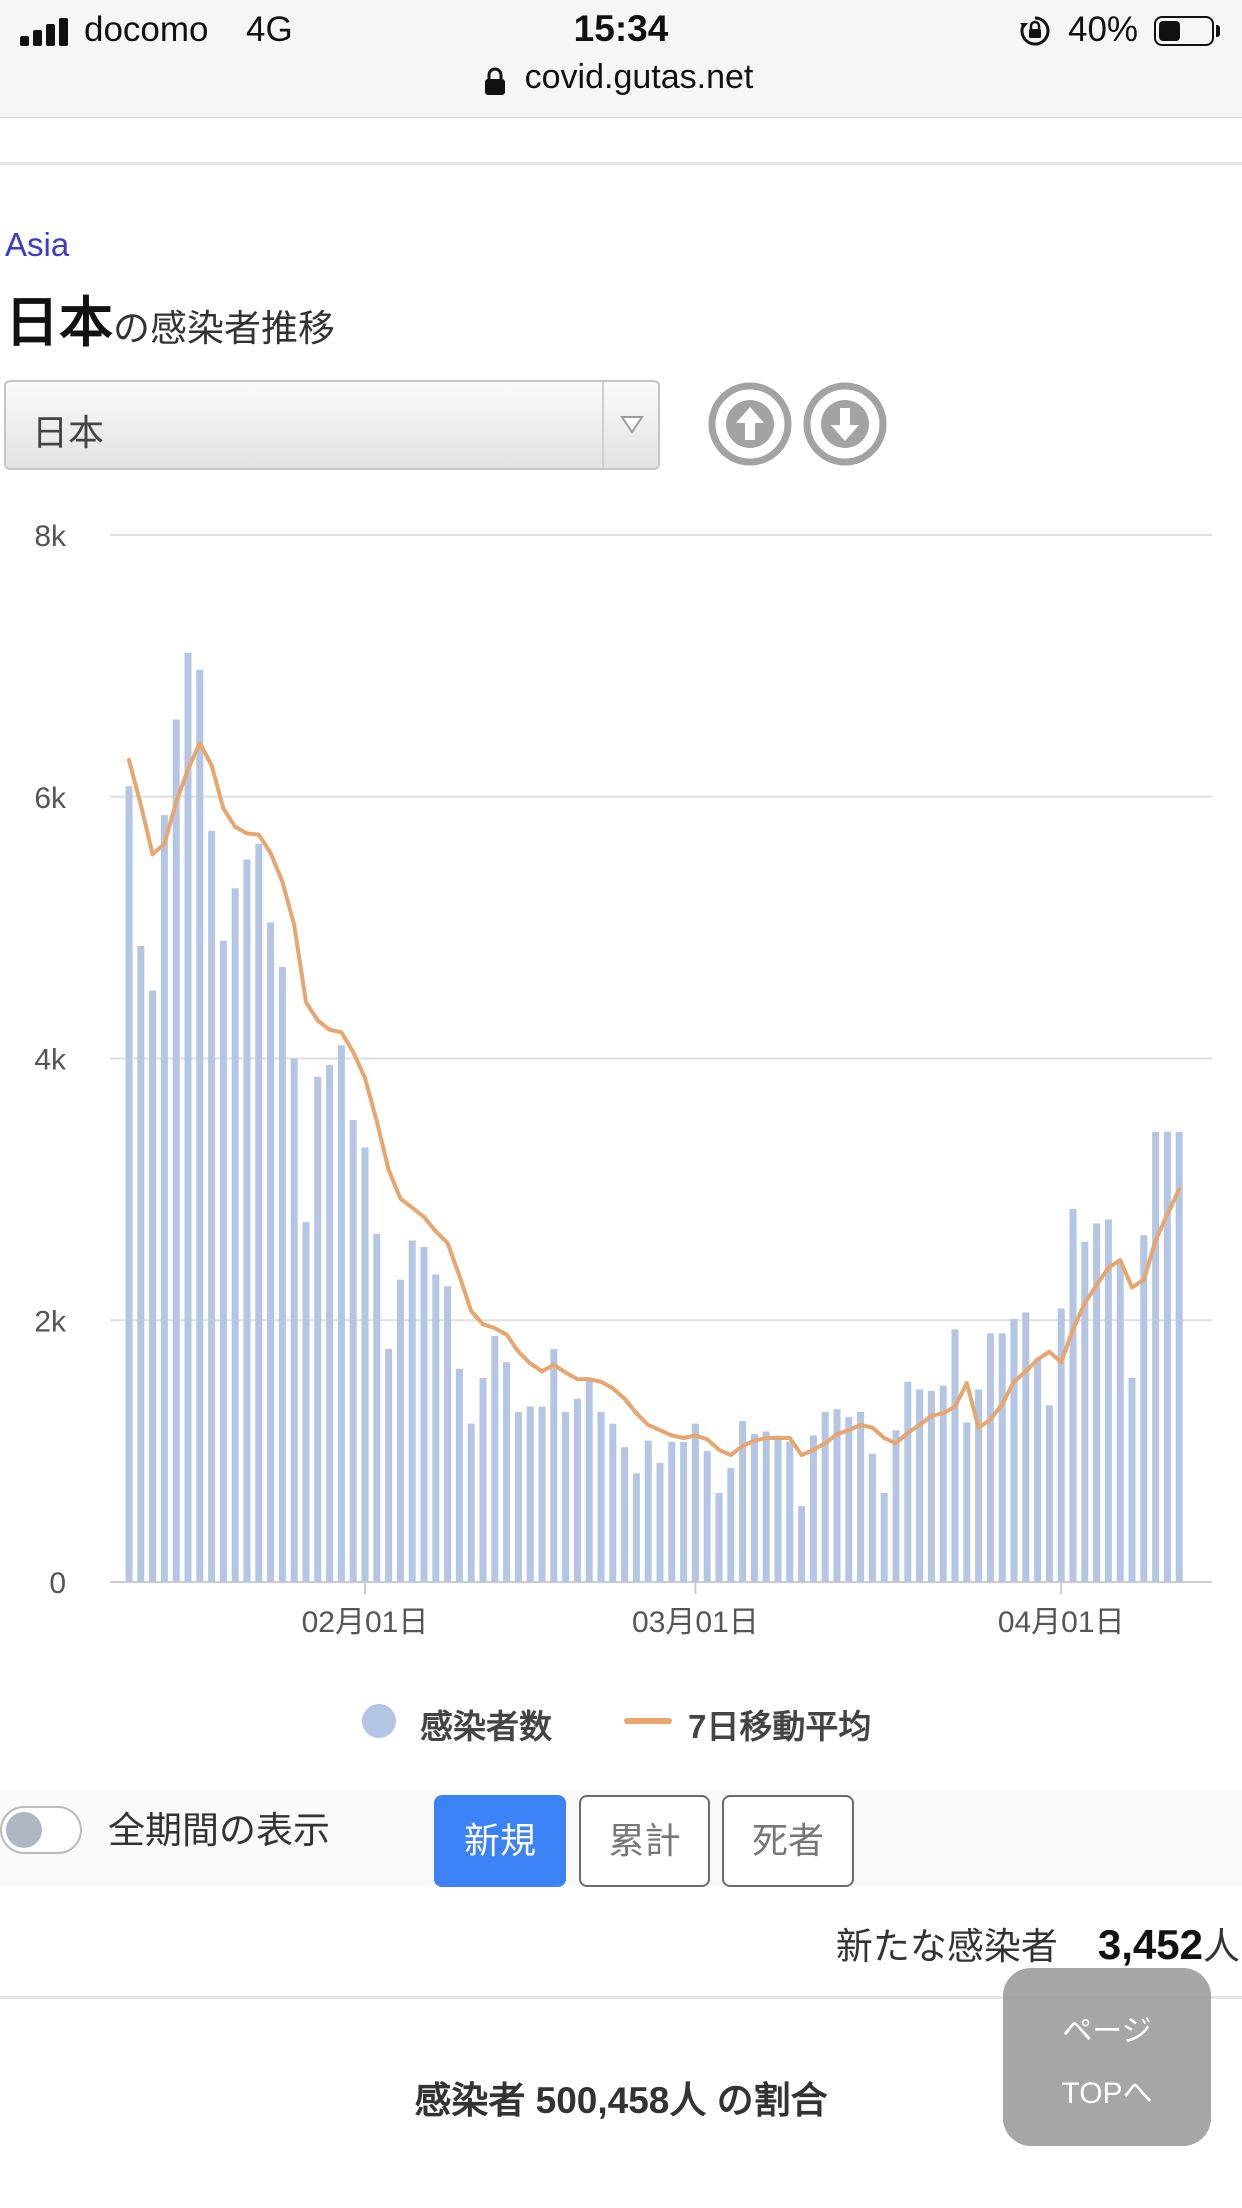  Describe the element at coordinates (269, 29) in the screenshot. I see `network-type: 4G` at that location.